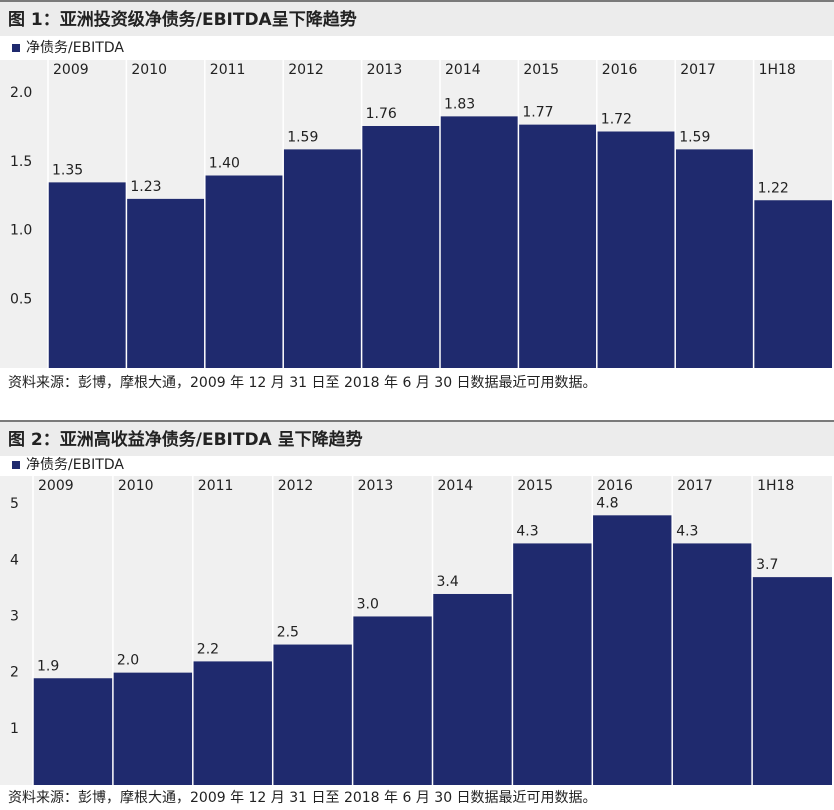  What do you see at coordinates (208, 649) in the screenshot?
I see `value-label: 2.2` at bounding box center [208, 649].